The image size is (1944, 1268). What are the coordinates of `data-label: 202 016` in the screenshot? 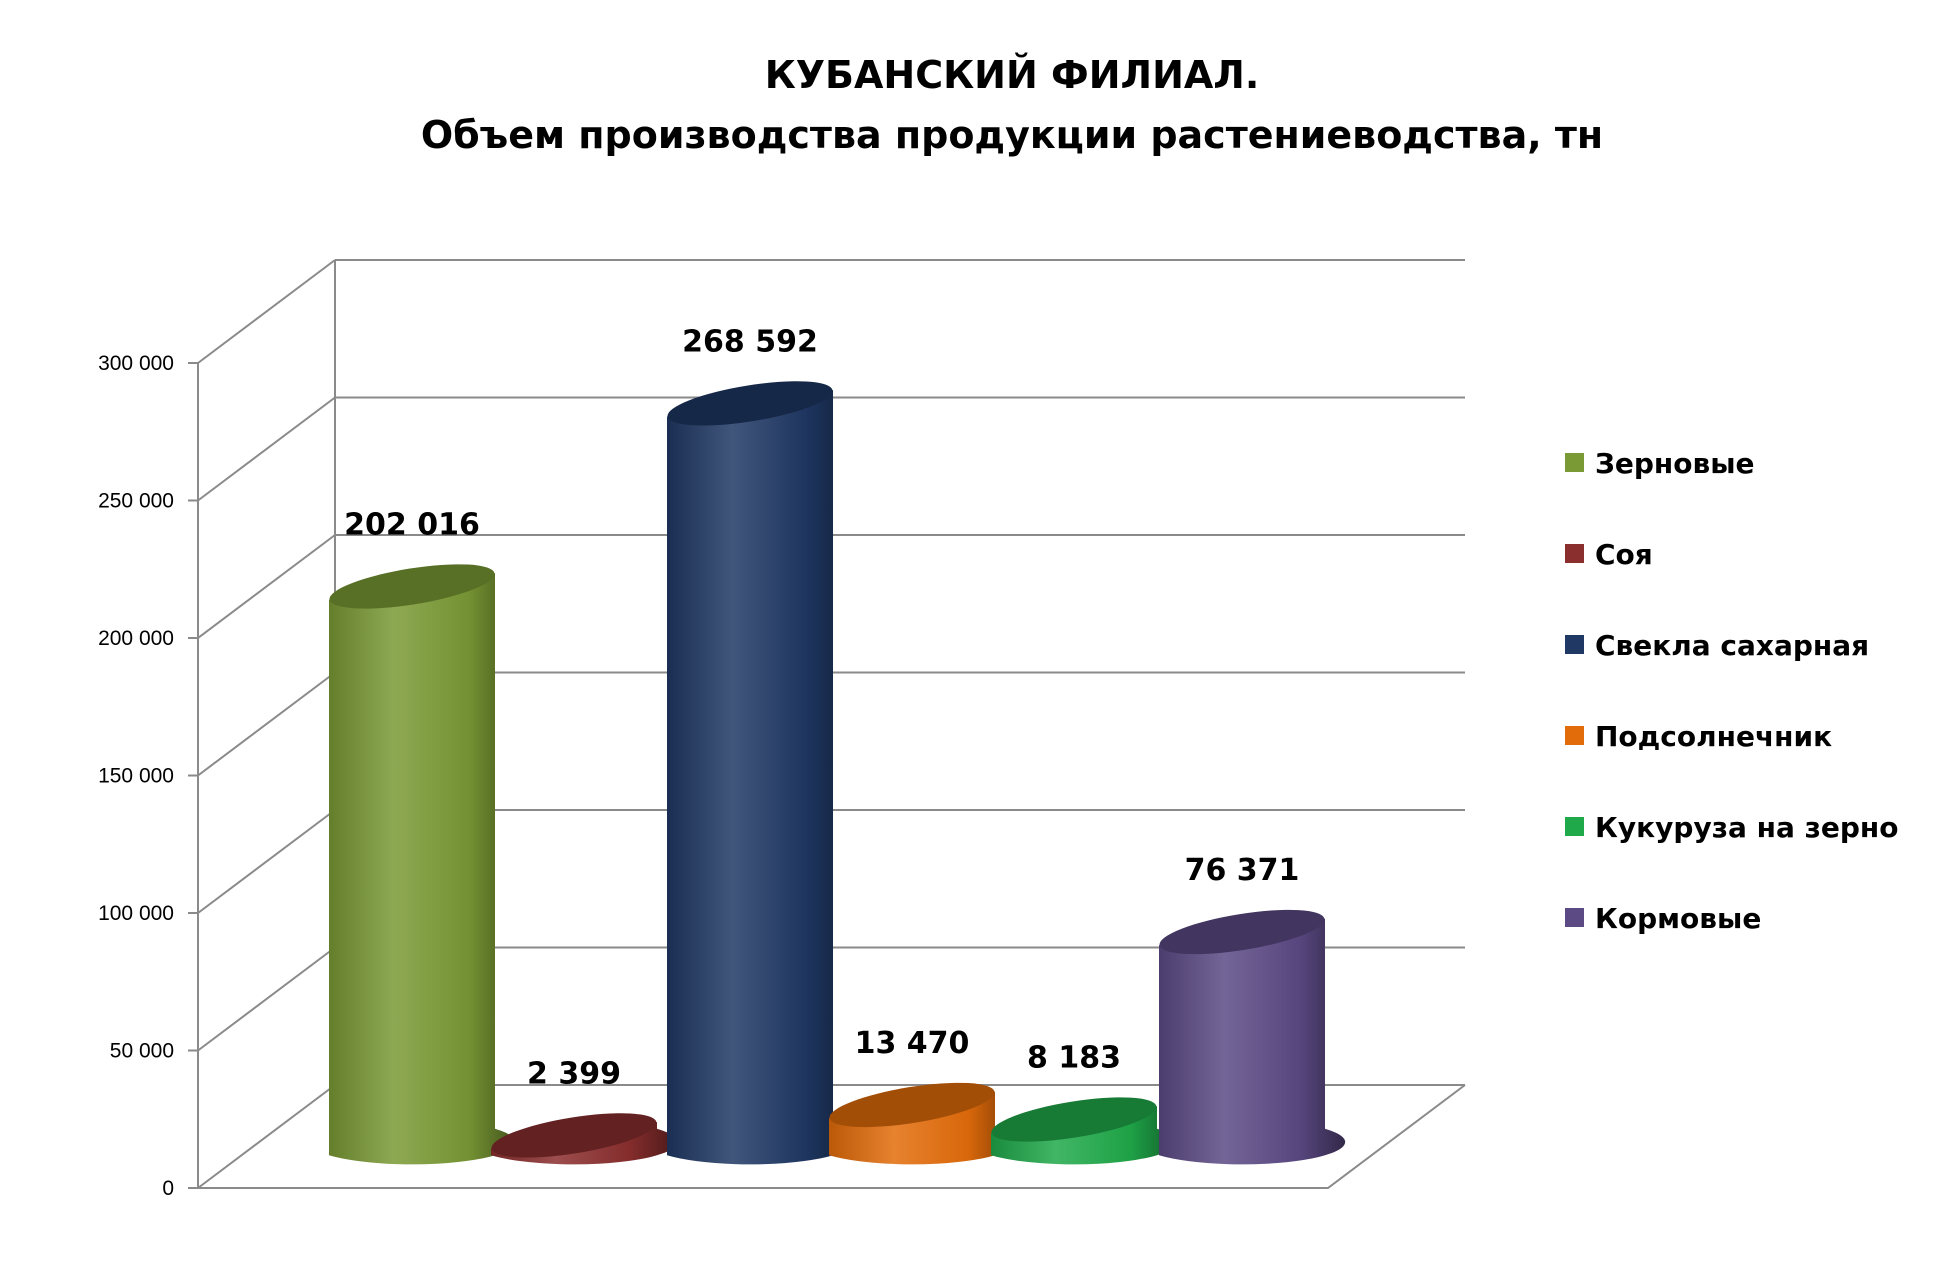 It's located at (412, 524).